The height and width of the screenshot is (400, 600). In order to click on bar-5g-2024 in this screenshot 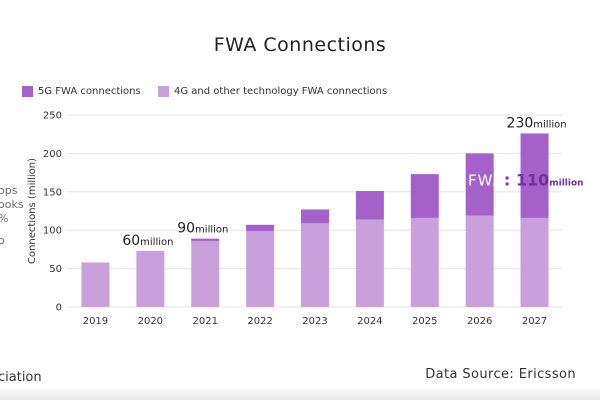, I will do `click(369, 205)`.